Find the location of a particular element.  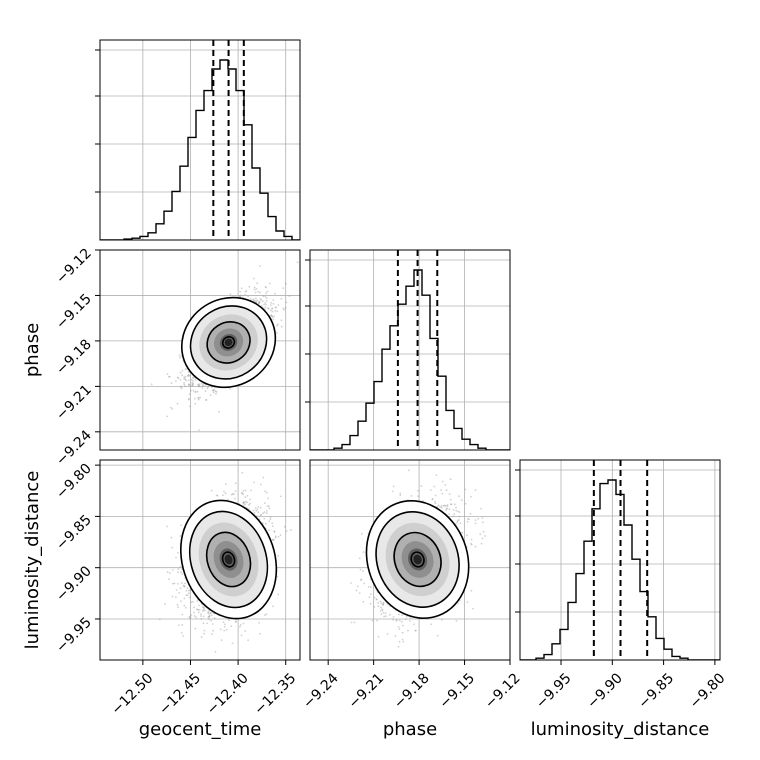

x-tick-label: −12.45 is located at coordinates (180, 694).